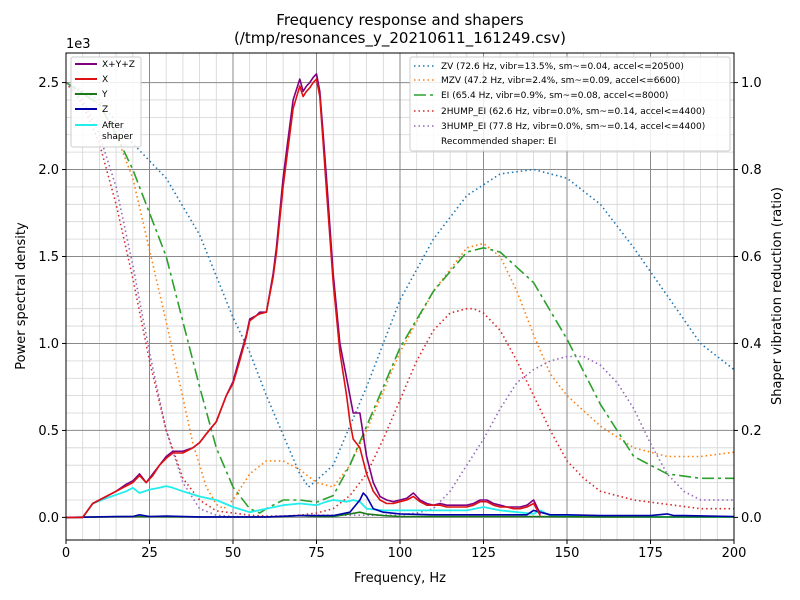 The width and height of the screenshot is (800, 600). Describe the element at coordinates (751, 257) in the screenshot. I see `y2-tick-label: 0.6` at that location.